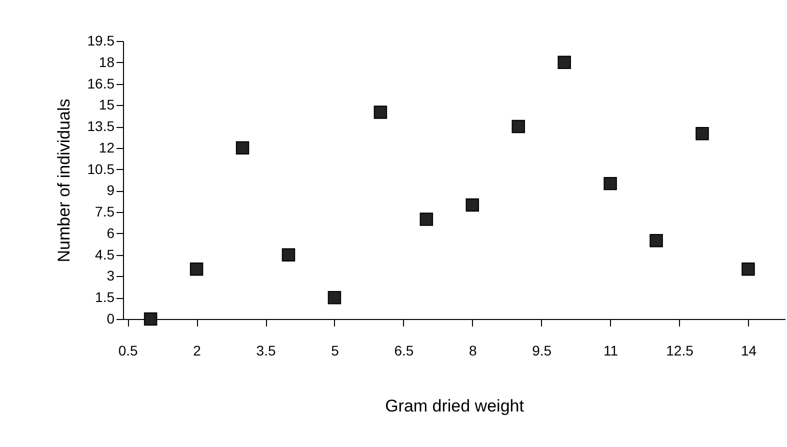  Describe the element at coordinates (110, 232) in the screenshot. I see `y-tick-label: 6` at that location.